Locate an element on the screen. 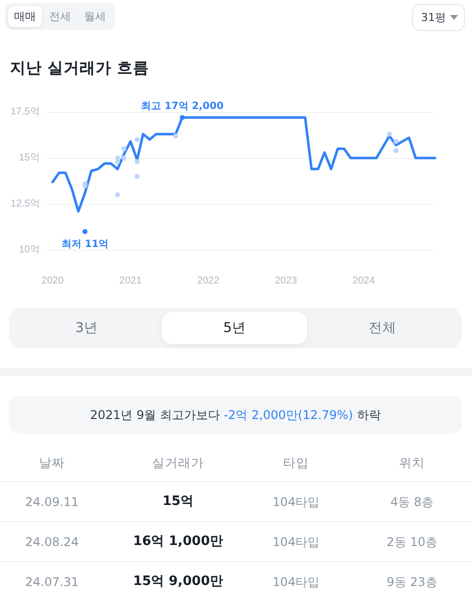  text: 3년 is located at coordinates (86, 328).